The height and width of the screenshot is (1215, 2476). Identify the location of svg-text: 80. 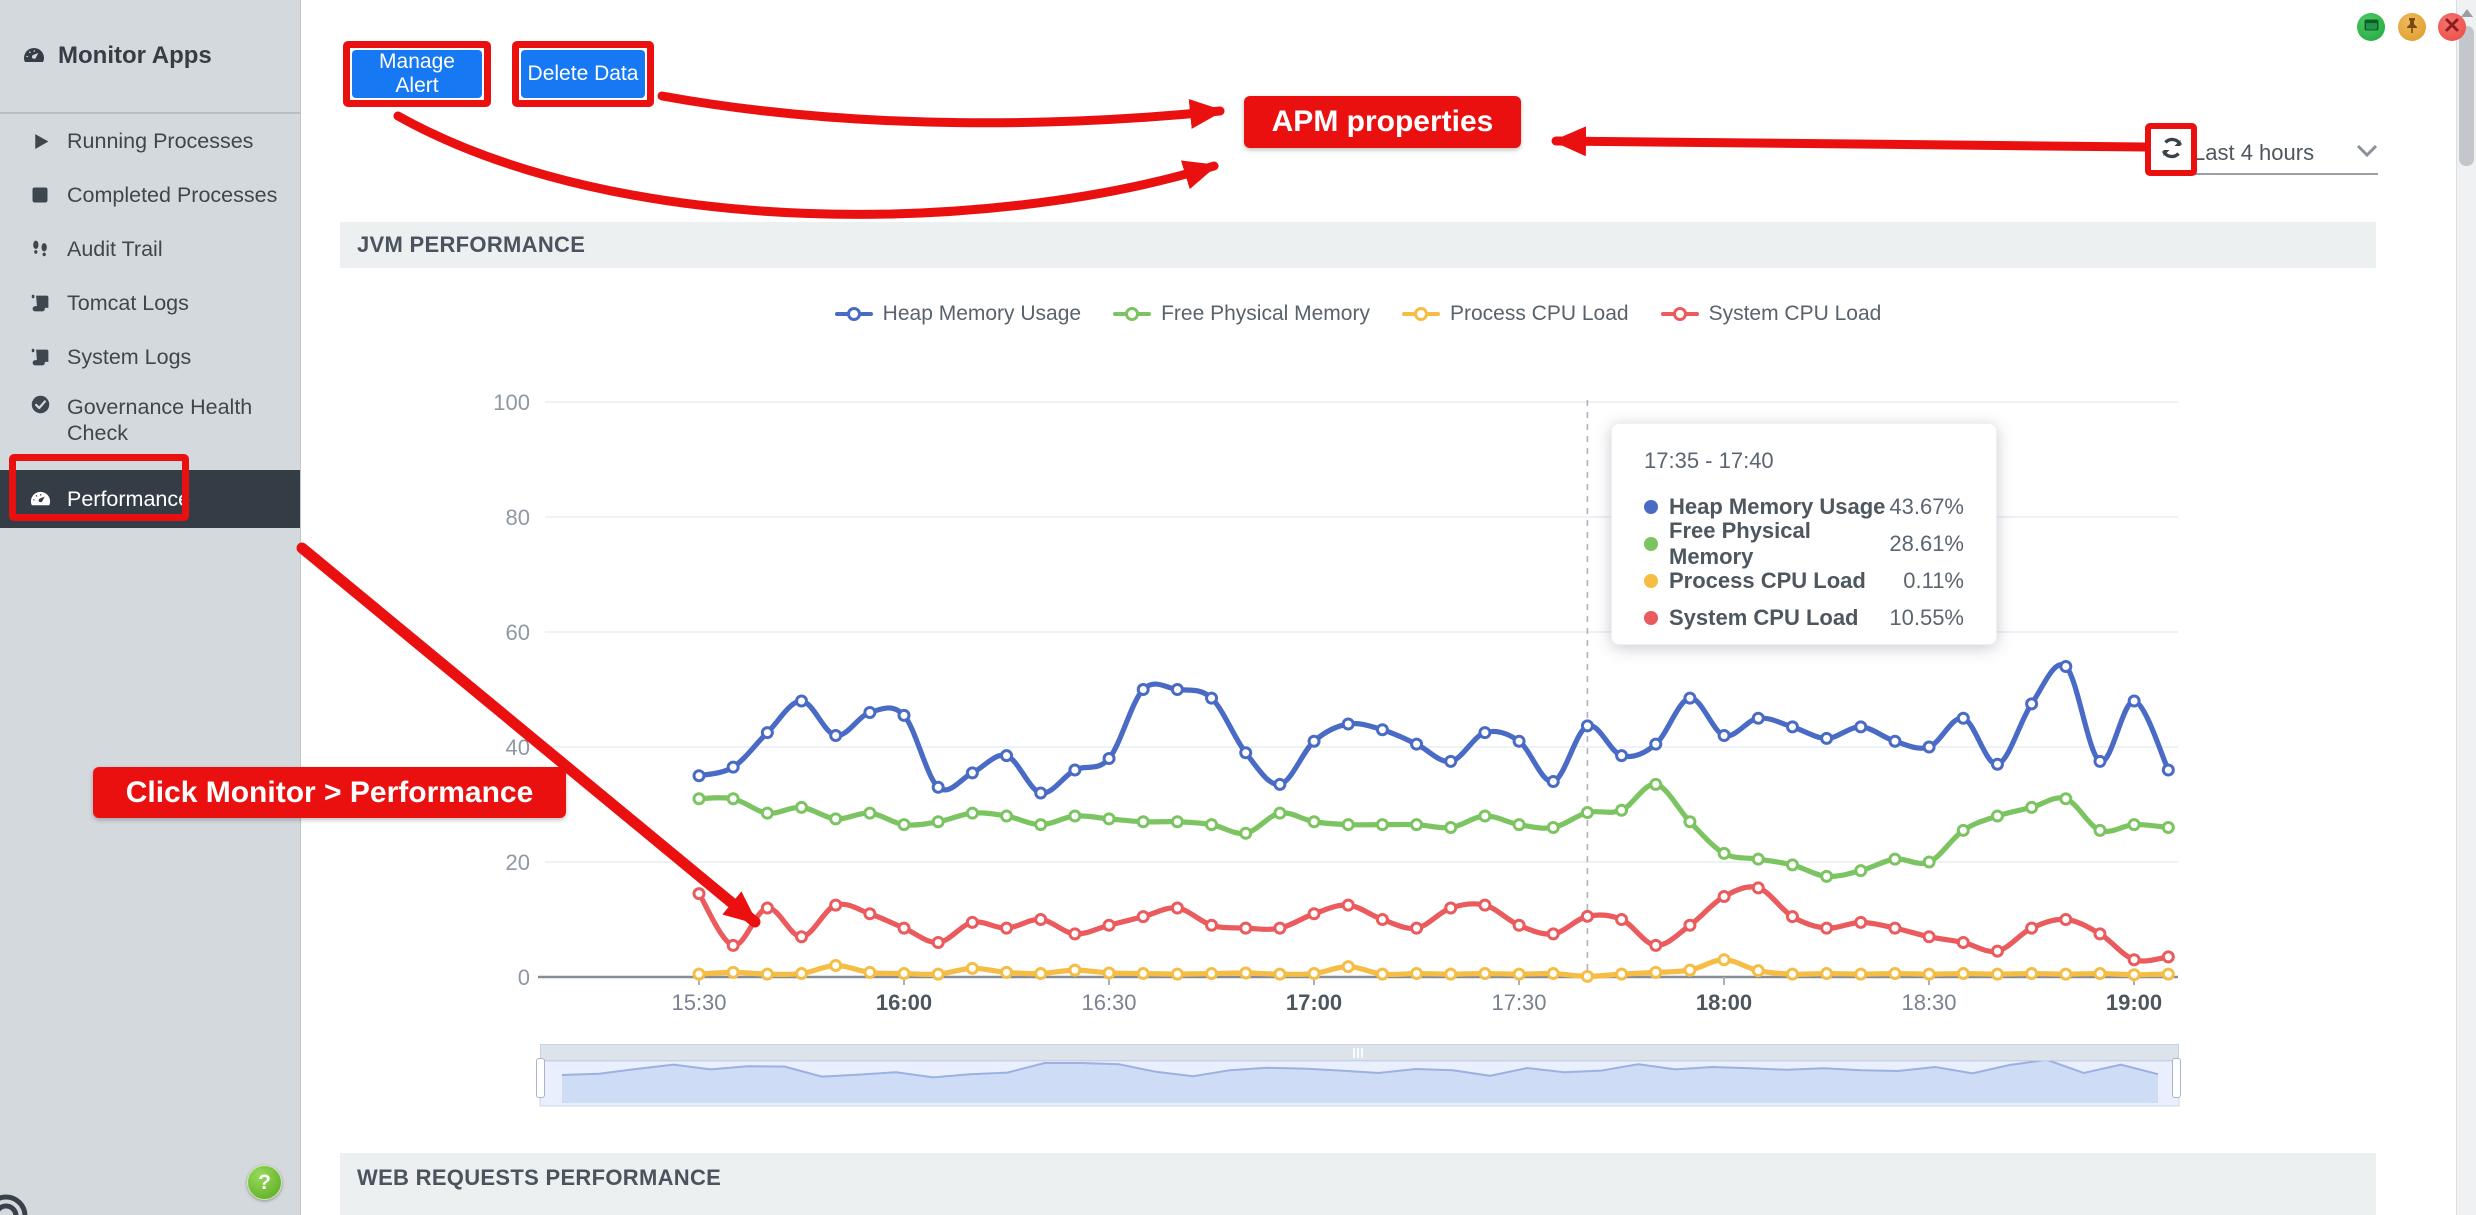
(518, 517).